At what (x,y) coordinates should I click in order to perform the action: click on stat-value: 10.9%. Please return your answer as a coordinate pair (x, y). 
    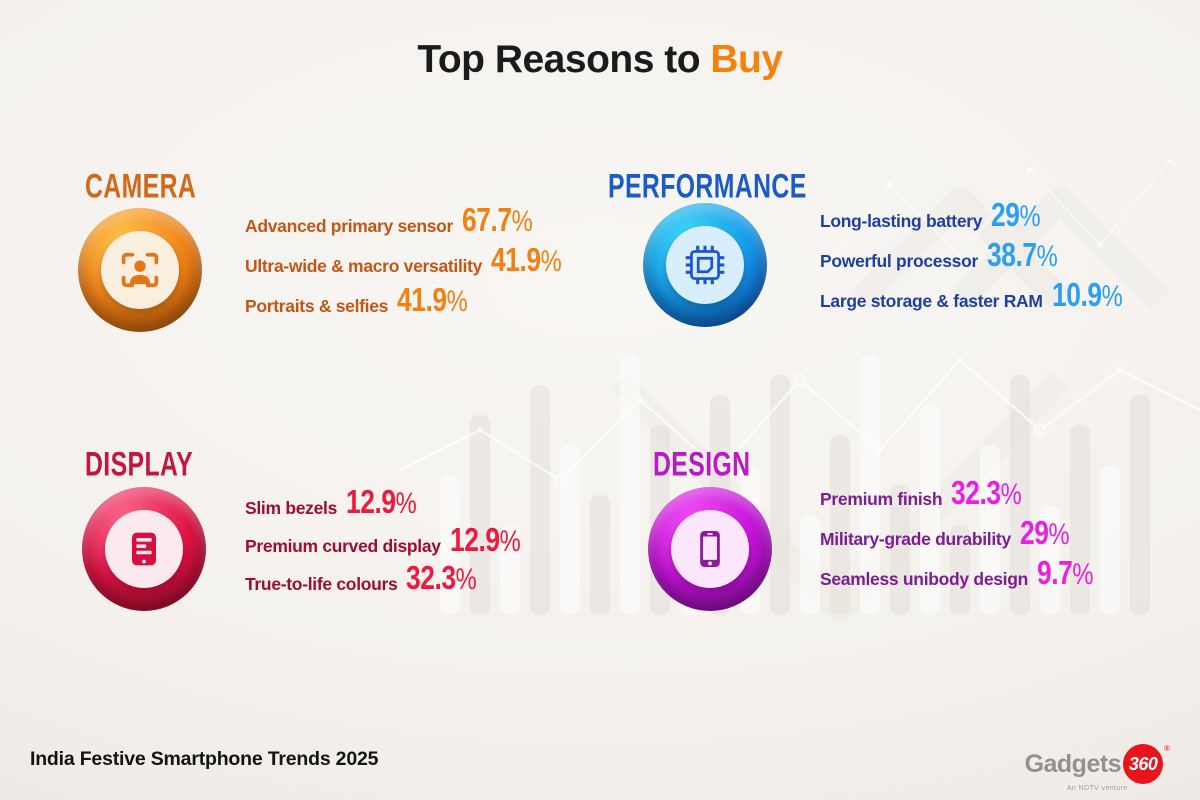
    Looking at the image, I should click on (1087, 296).